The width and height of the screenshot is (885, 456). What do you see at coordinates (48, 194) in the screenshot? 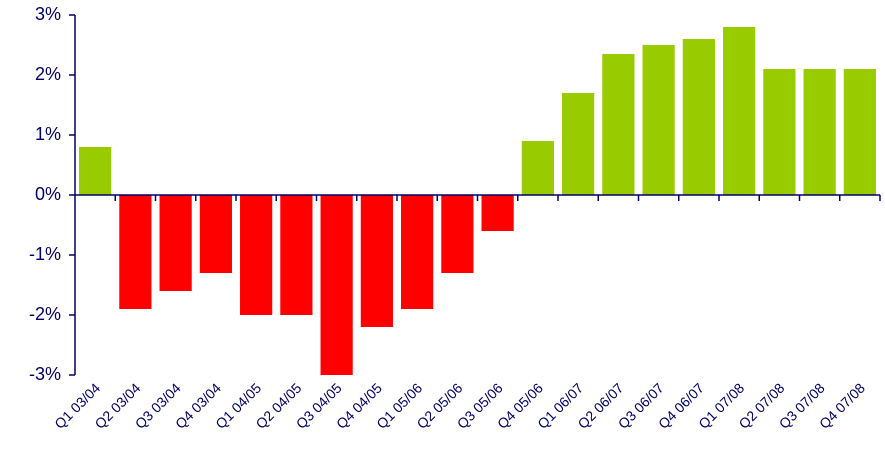
I see `y-tick-label: 0%` at bounding box center [48, 194].